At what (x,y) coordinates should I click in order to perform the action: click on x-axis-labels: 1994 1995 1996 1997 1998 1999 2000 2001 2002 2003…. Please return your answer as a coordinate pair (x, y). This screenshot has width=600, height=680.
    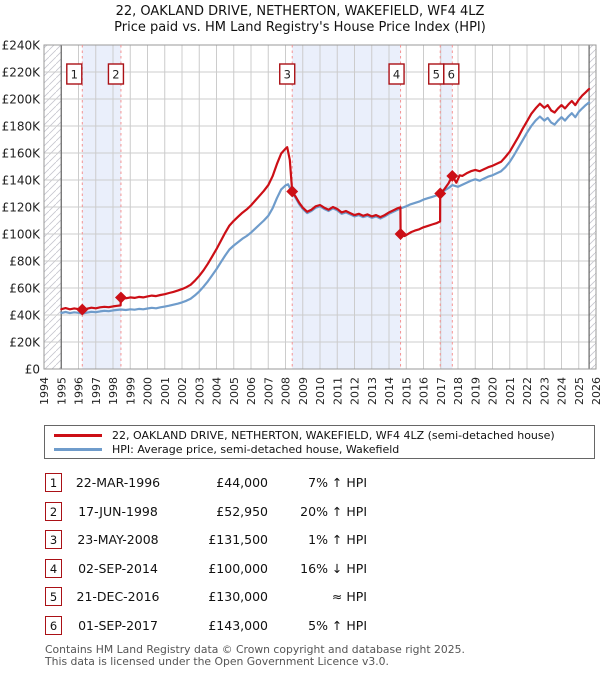
    Looking at the image, I should click on (319, 391).